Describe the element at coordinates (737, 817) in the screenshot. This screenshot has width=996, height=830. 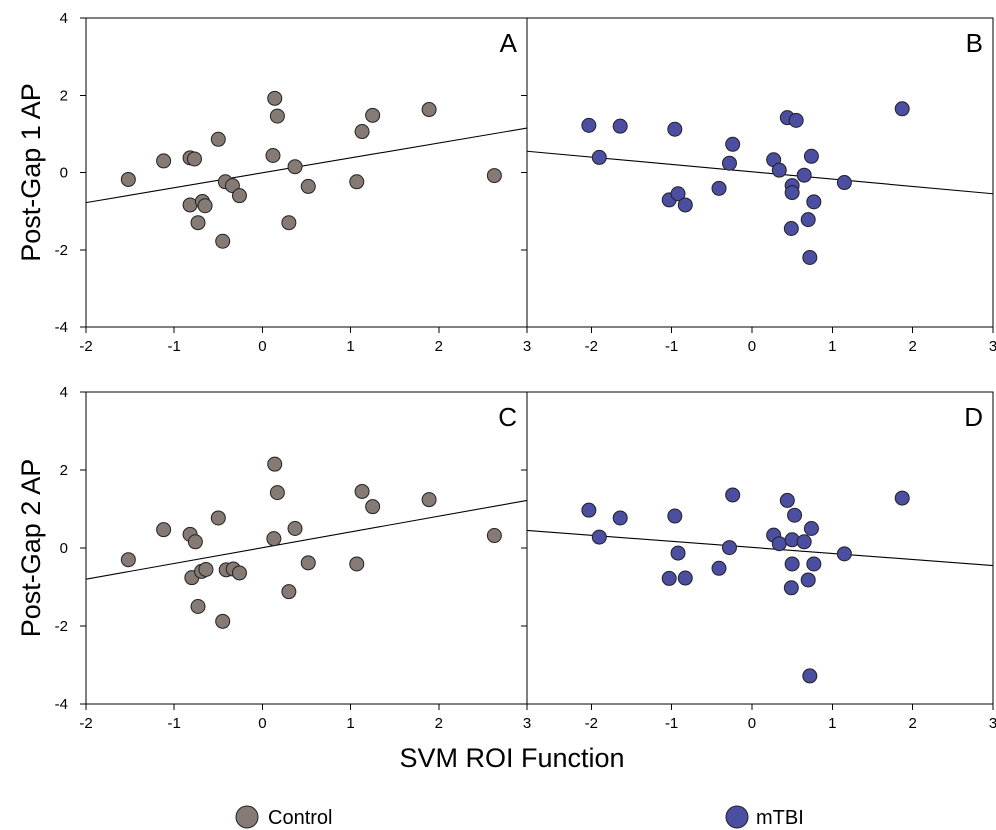
I see `legend-swatch-mtbi` at that location.